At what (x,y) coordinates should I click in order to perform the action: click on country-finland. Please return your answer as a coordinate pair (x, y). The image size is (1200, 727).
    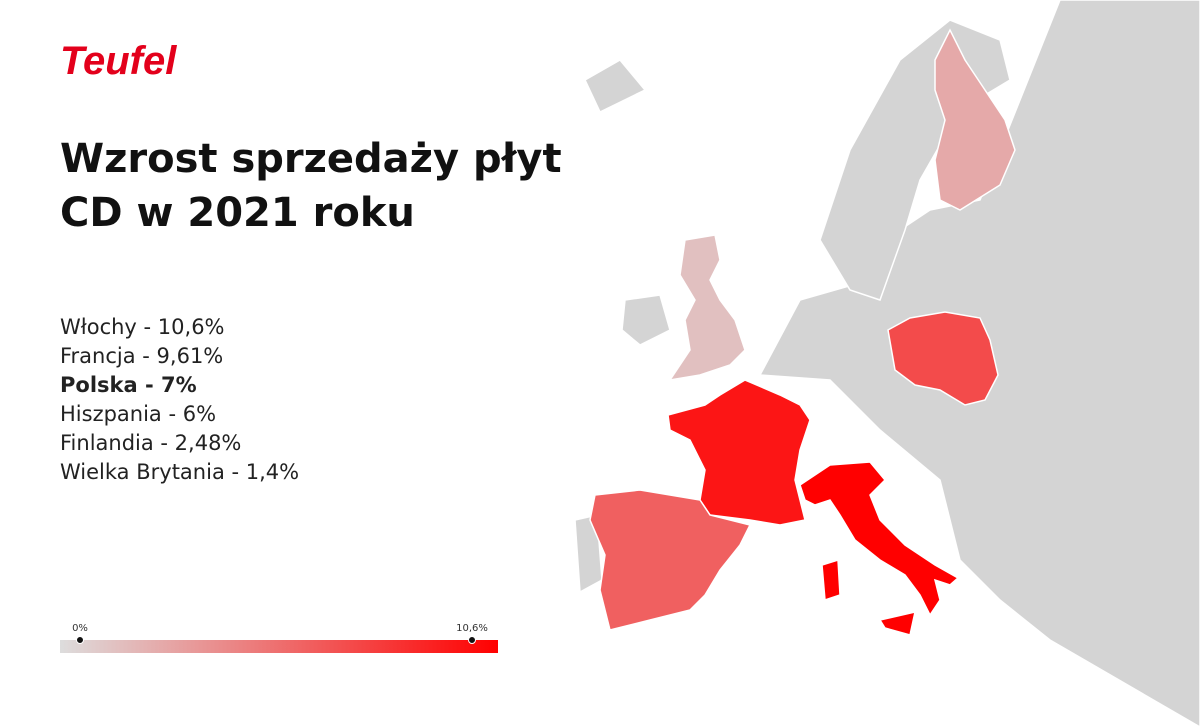
    Looking at the image, I should click on (975, 119).